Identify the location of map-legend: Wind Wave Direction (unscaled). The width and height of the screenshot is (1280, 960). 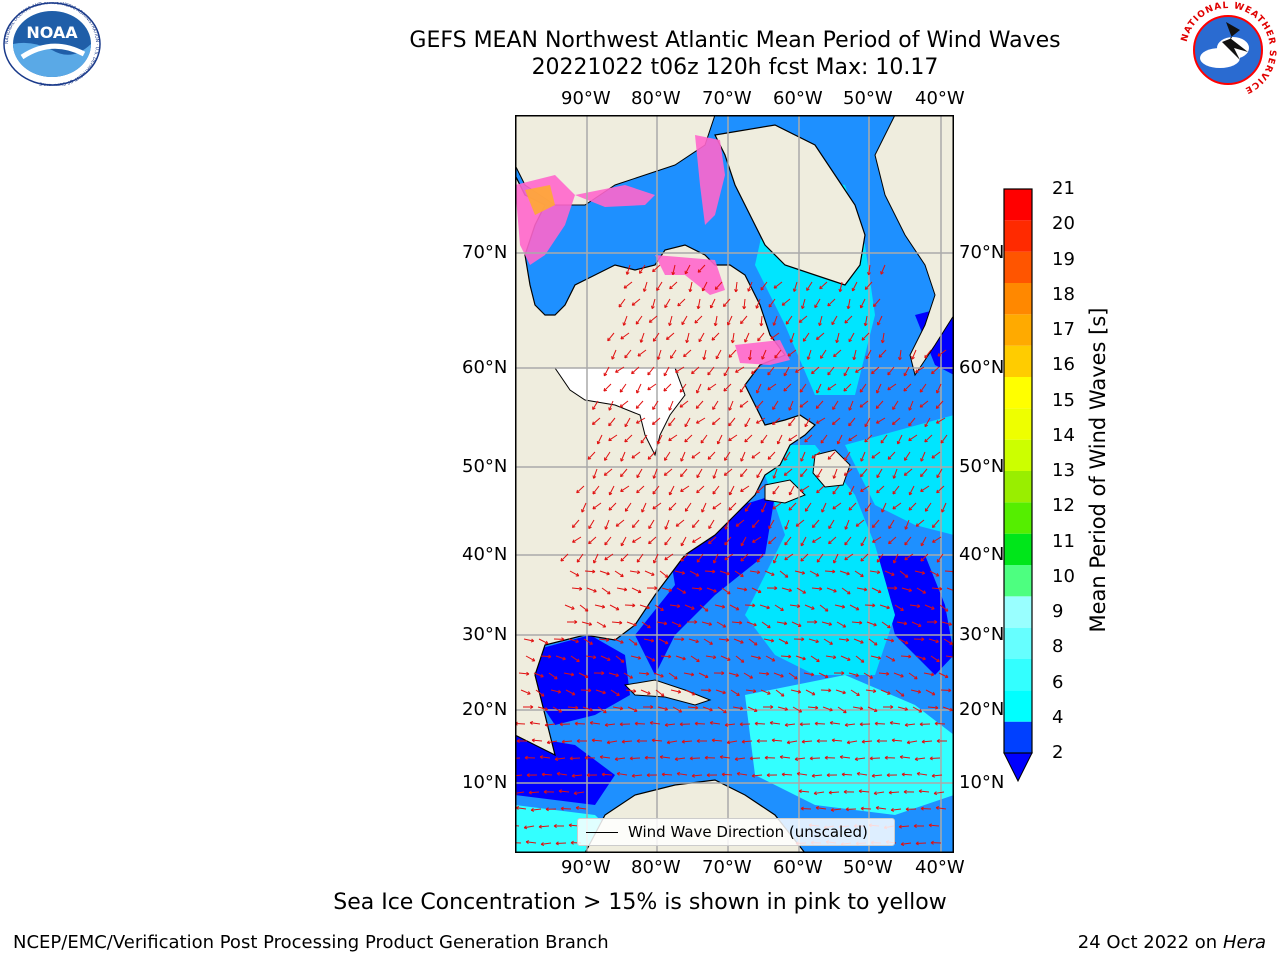
(736, 832).